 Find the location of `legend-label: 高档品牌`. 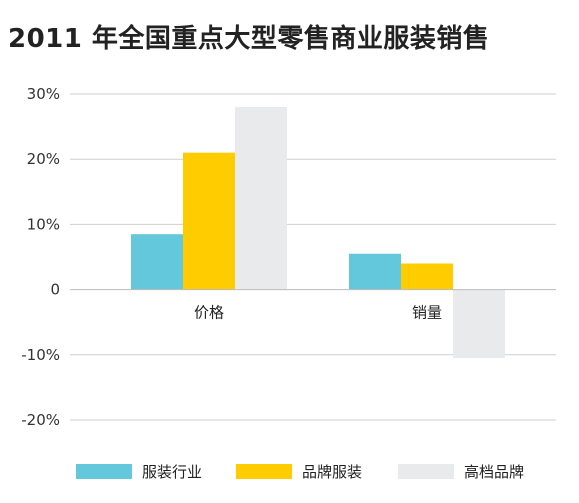

legend-label: 高档品牌 is located at coordinates (494, 471).